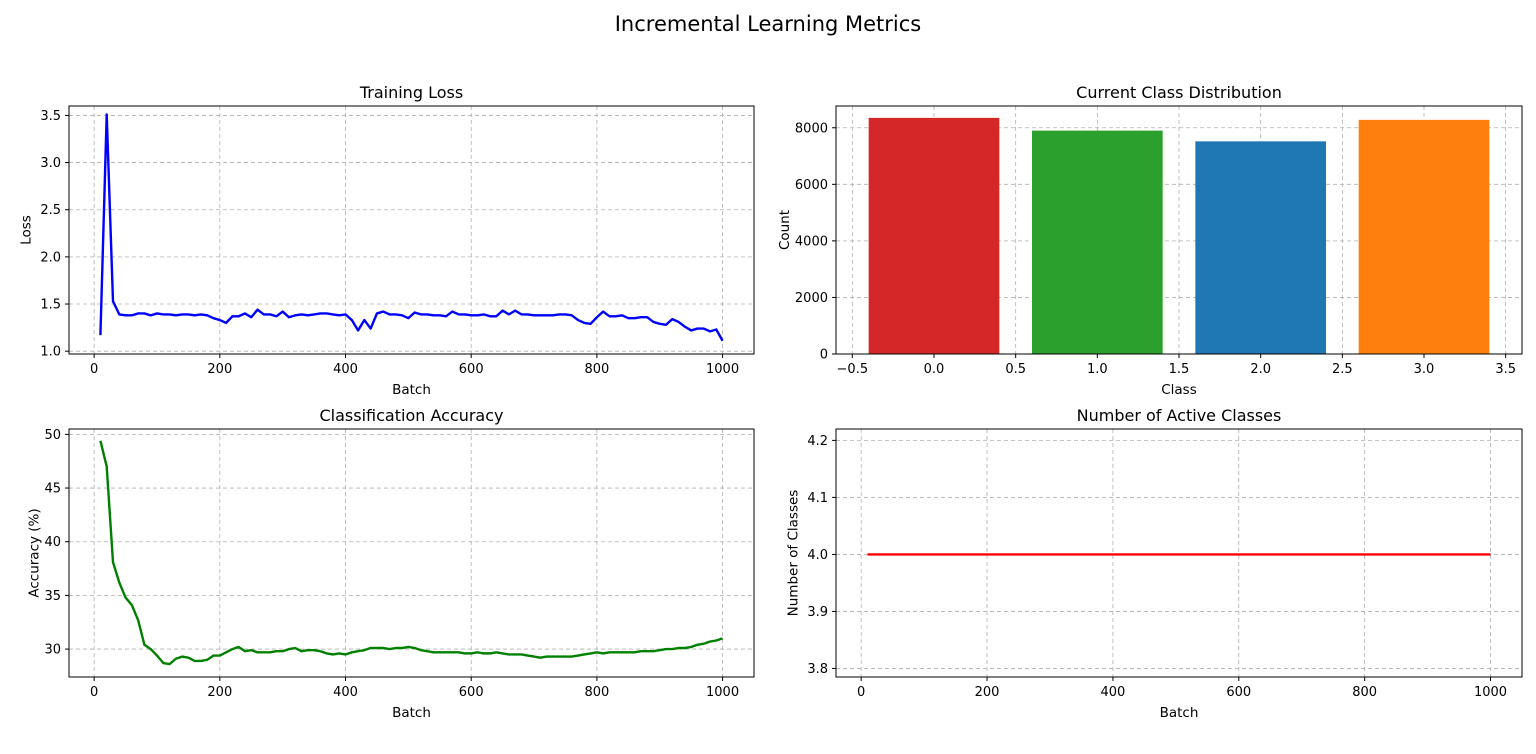  What do you see at coordinates (52, 435) in the screenshot?
I see `y-tick-label: 50` at bounding box center [52, 435].